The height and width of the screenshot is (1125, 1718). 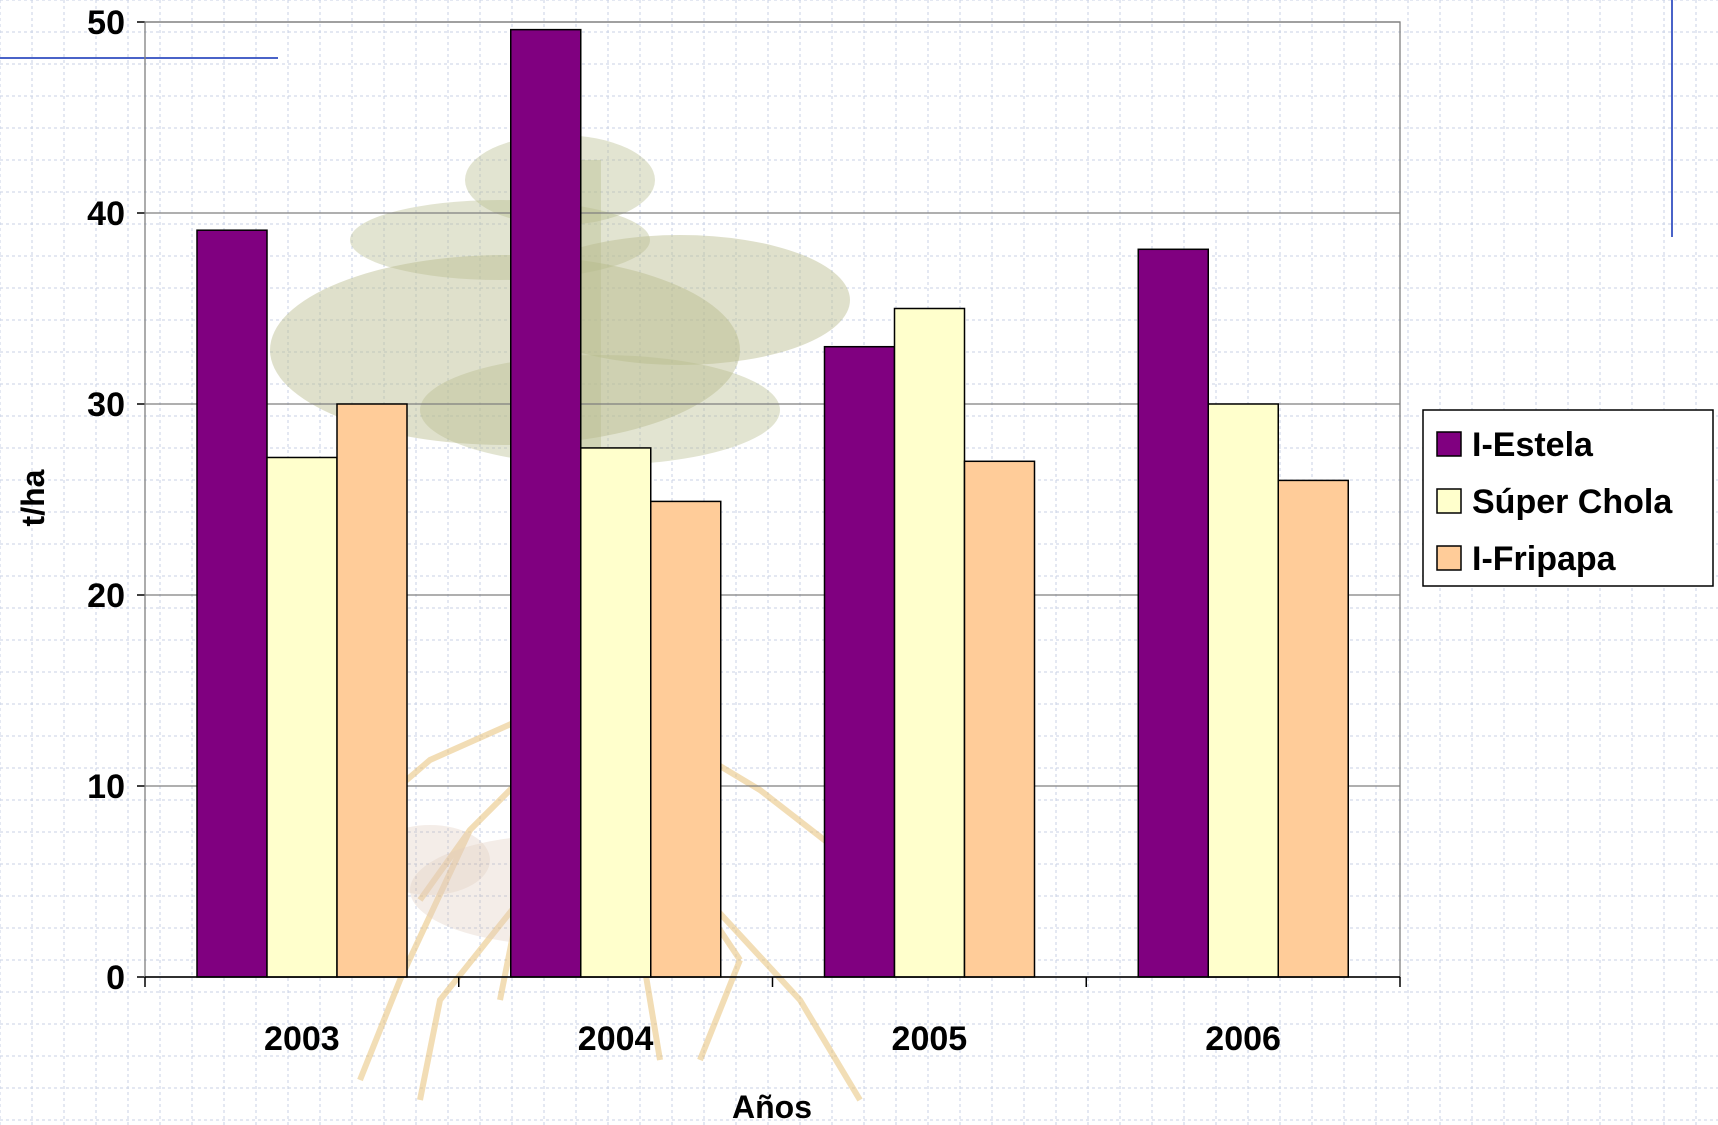 I want to click on bar-i-fripapa-2006, so click(x=1313, y=728).